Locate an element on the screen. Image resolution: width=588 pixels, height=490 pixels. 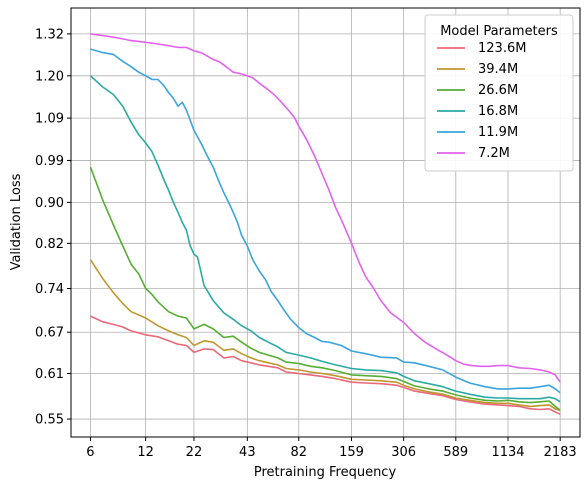
y-tick-label: 0.74 is located at coordinates (49, 289).